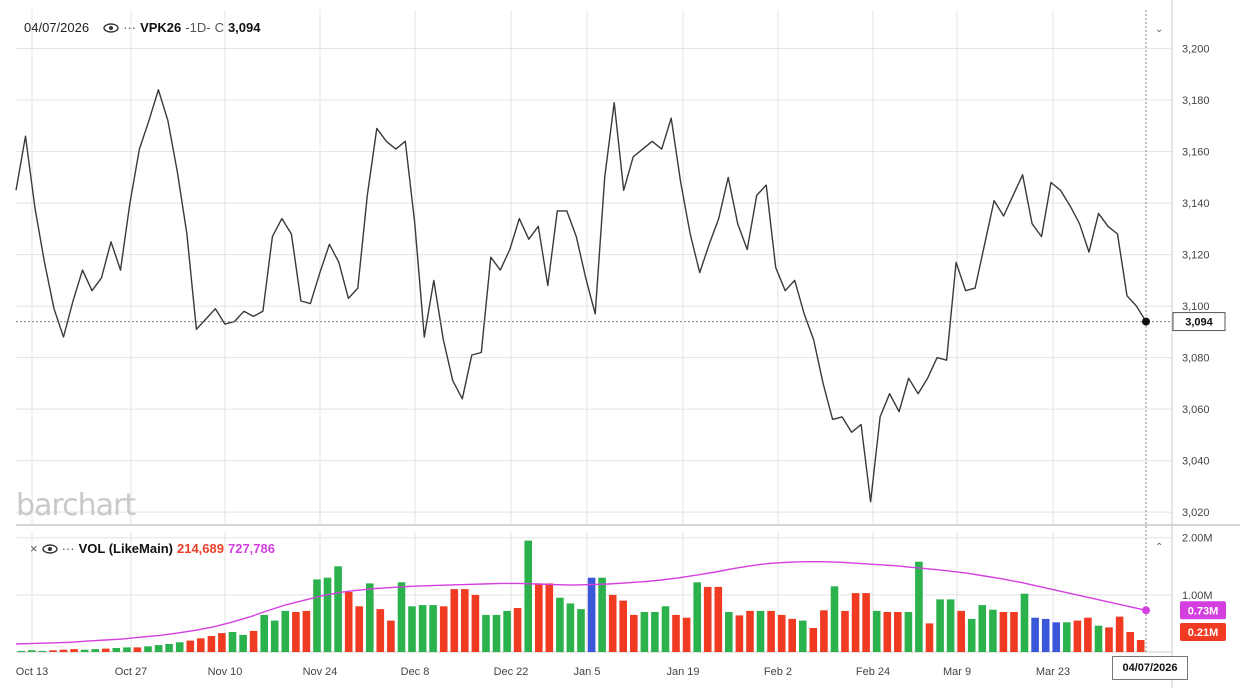  Describe the element at coordinates (1197, 539) in the screenshot. I see `volume-tick-label: 2.00M` at that location.